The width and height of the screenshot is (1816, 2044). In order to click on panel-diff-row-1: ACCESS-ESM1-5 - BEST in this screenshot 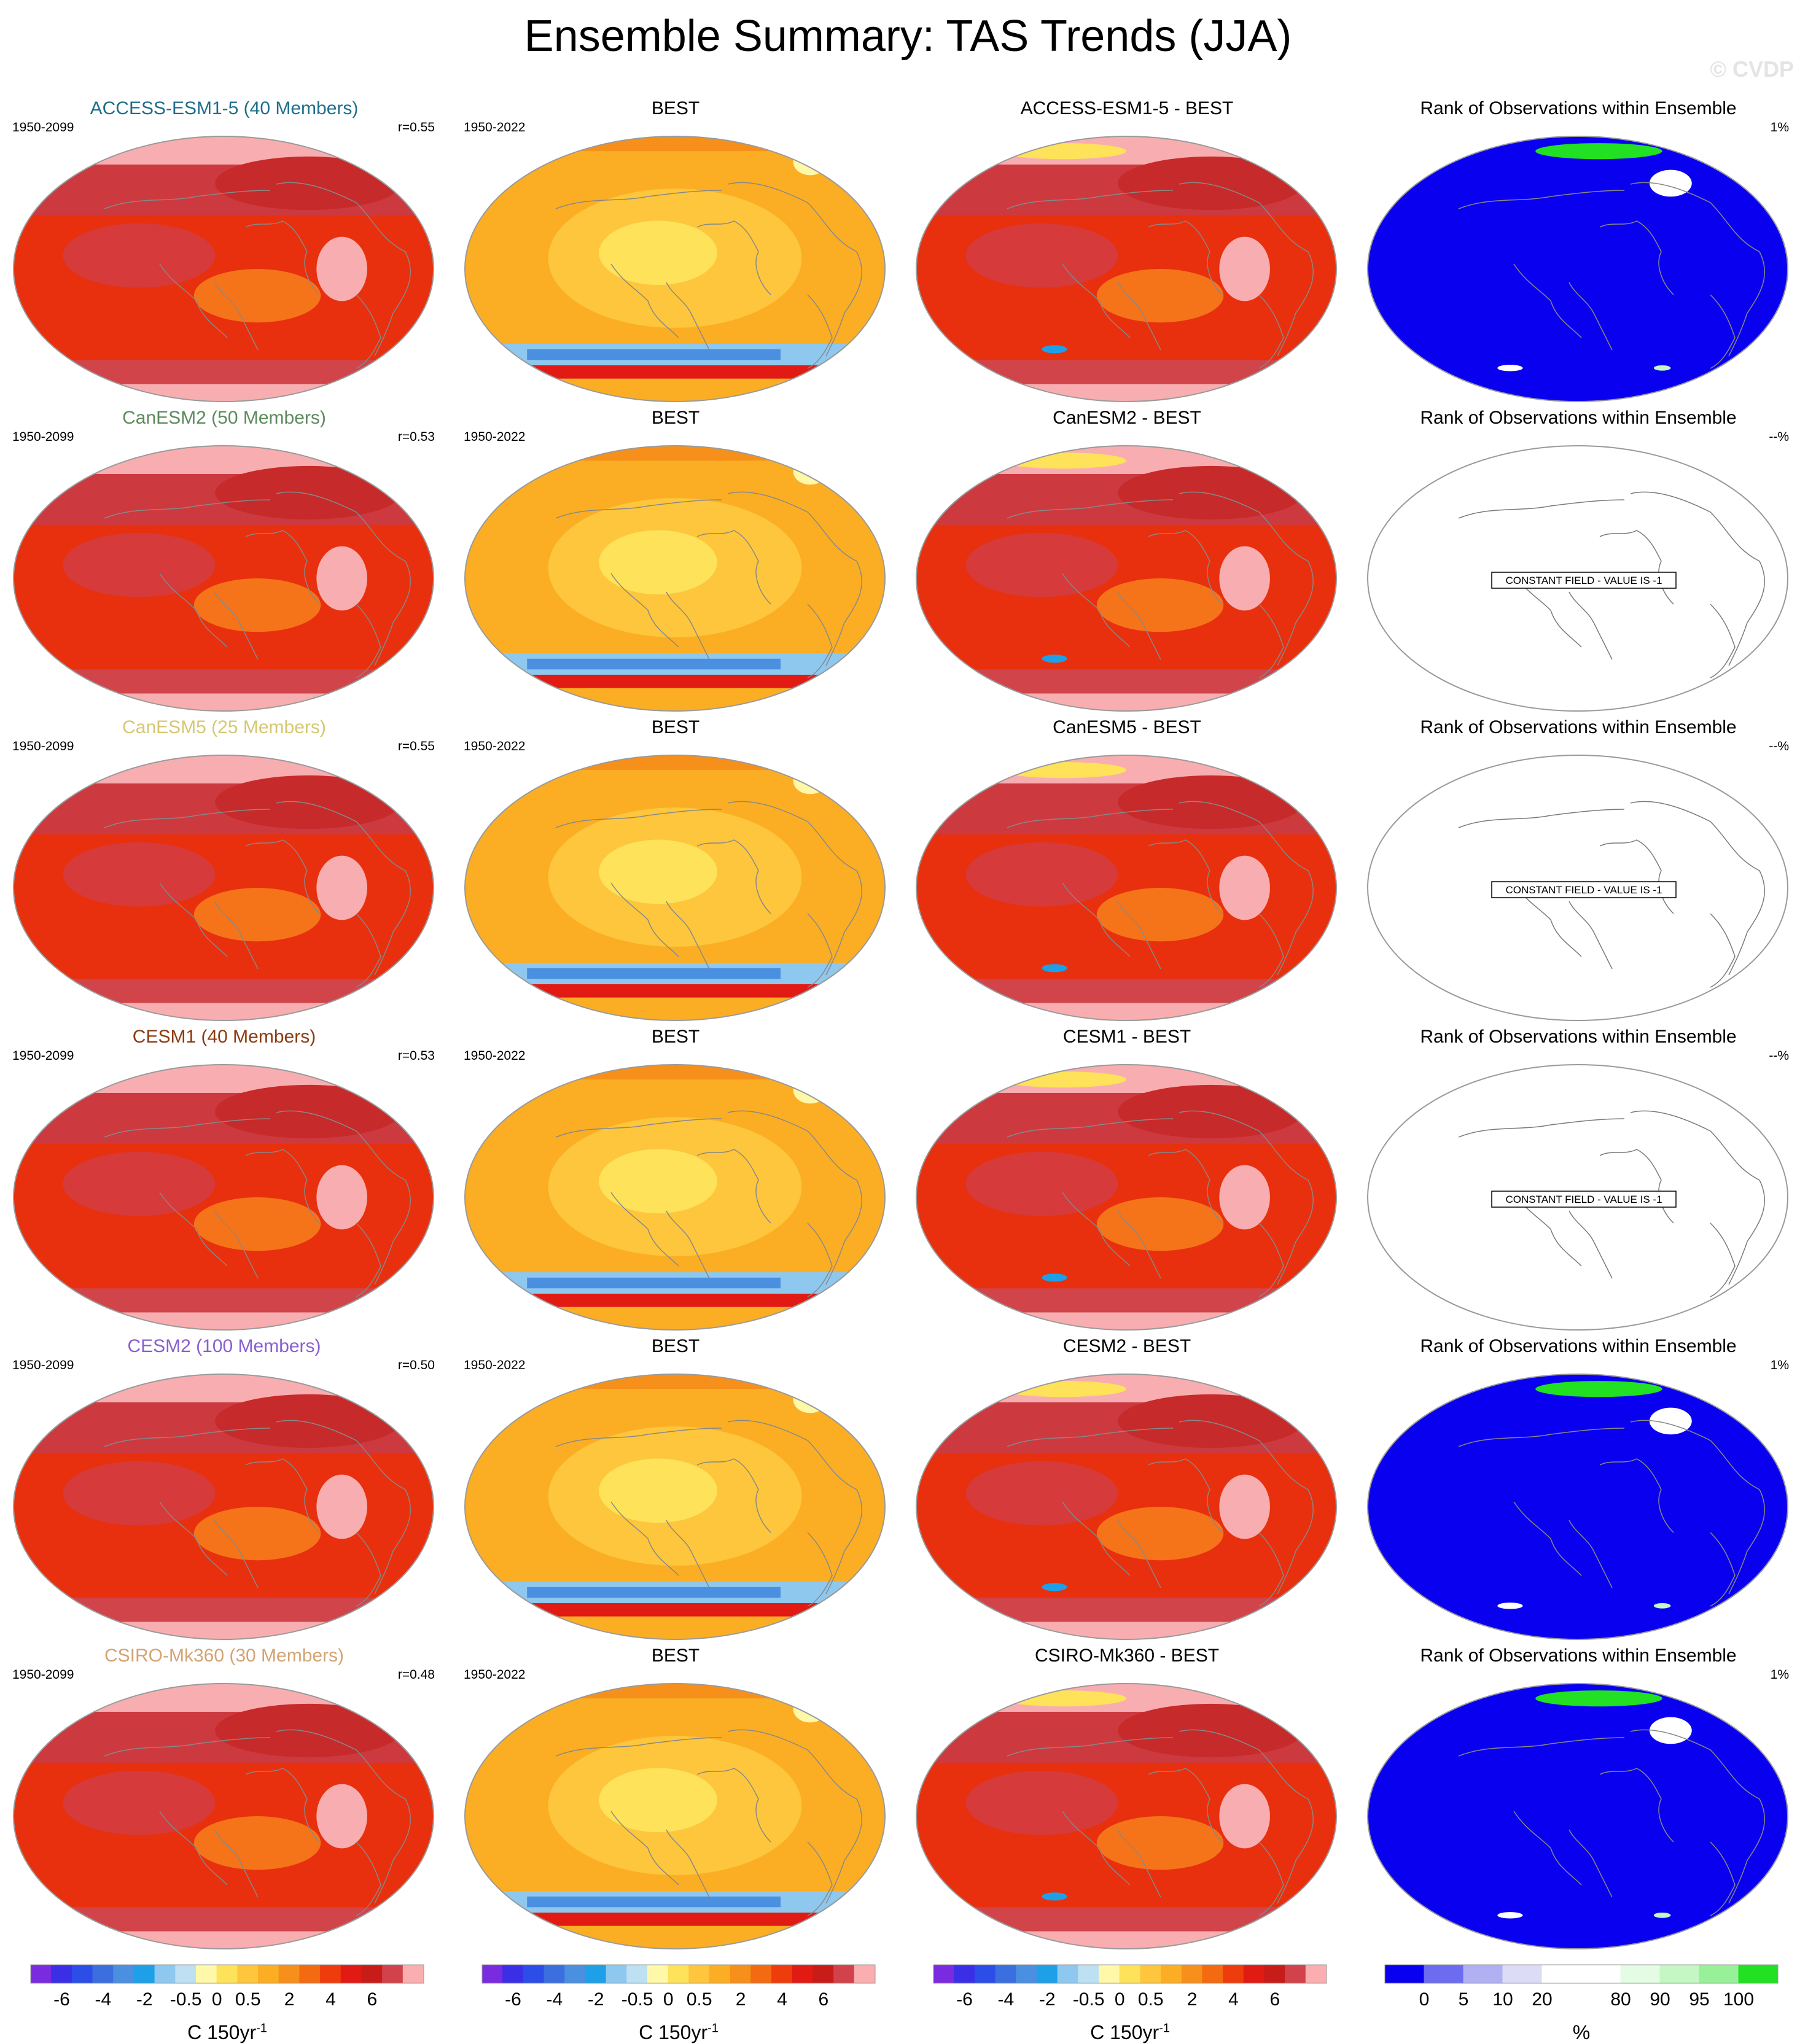, I will do `click(1127, 251)`.